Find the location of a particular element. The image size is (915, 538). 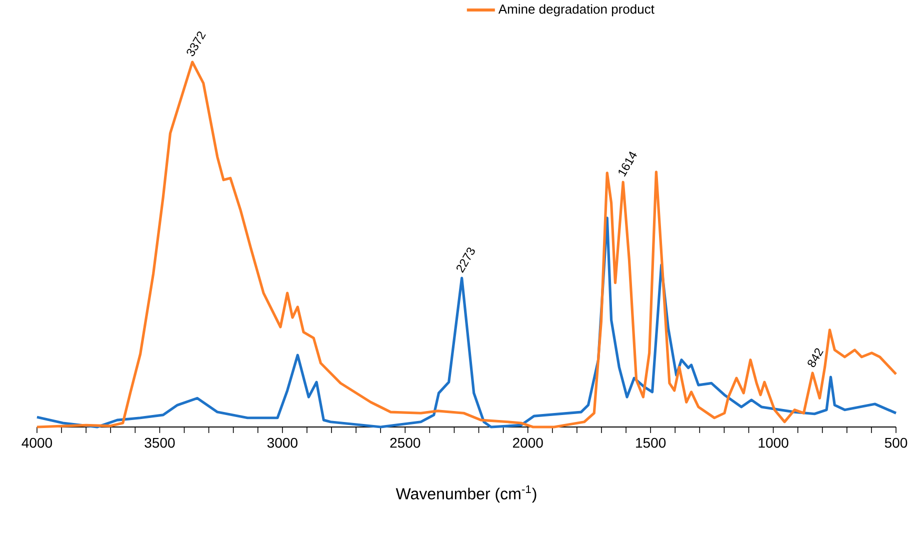

x-tick-label: 500 is located at coordinates (896, 443).